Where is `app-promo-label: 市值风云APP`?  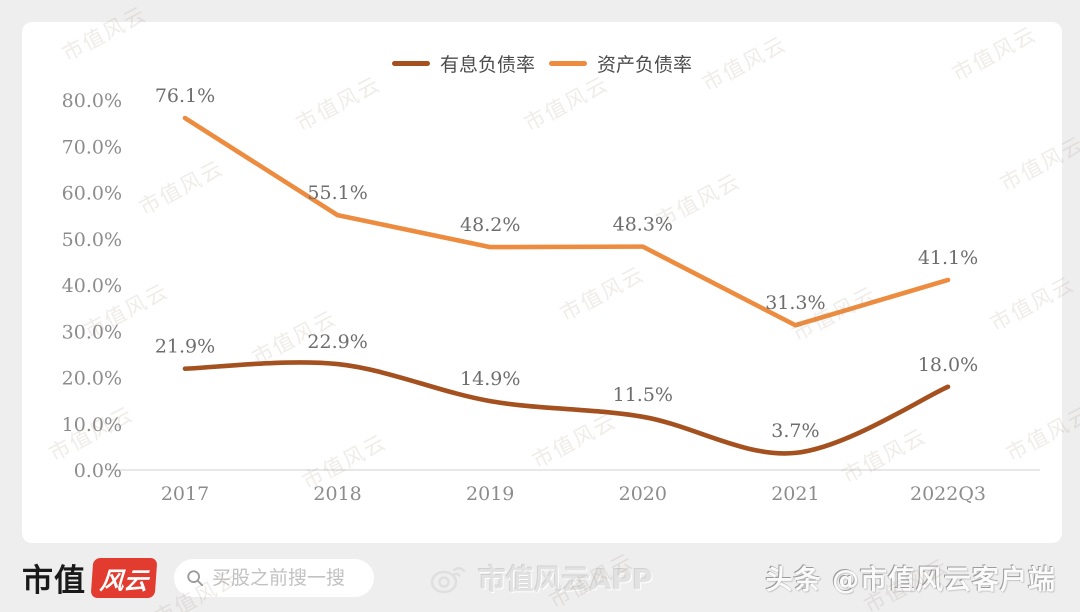 app-promo-label: 市值风云APP is located at coordinates (565, 579).